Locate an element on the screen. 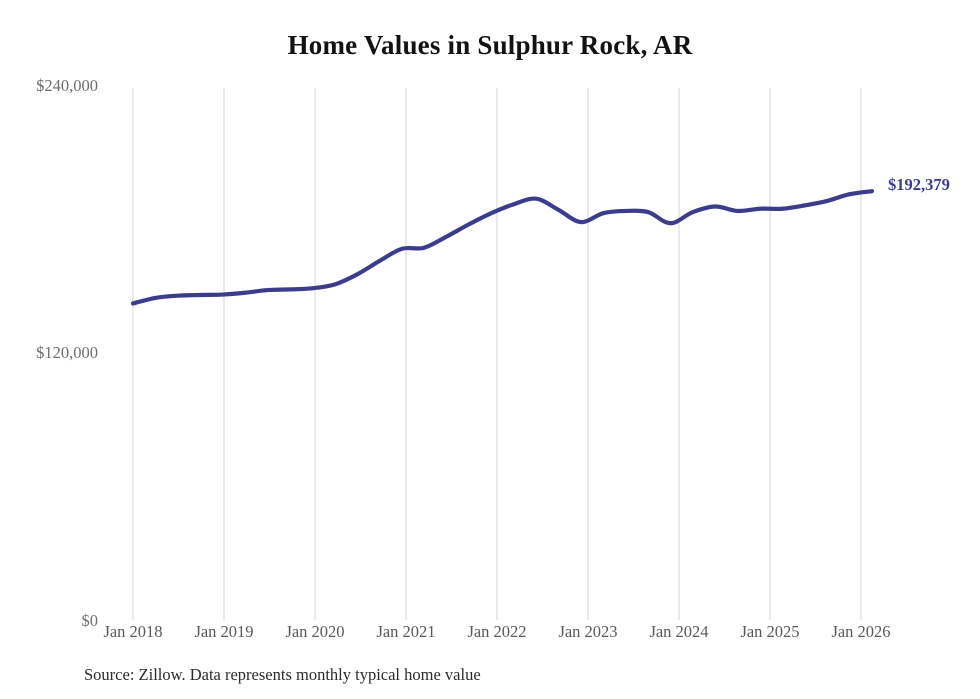 The image size is (980, 699). y-axis-tick-240000: $240,000 is located at coordinates (67, 85).